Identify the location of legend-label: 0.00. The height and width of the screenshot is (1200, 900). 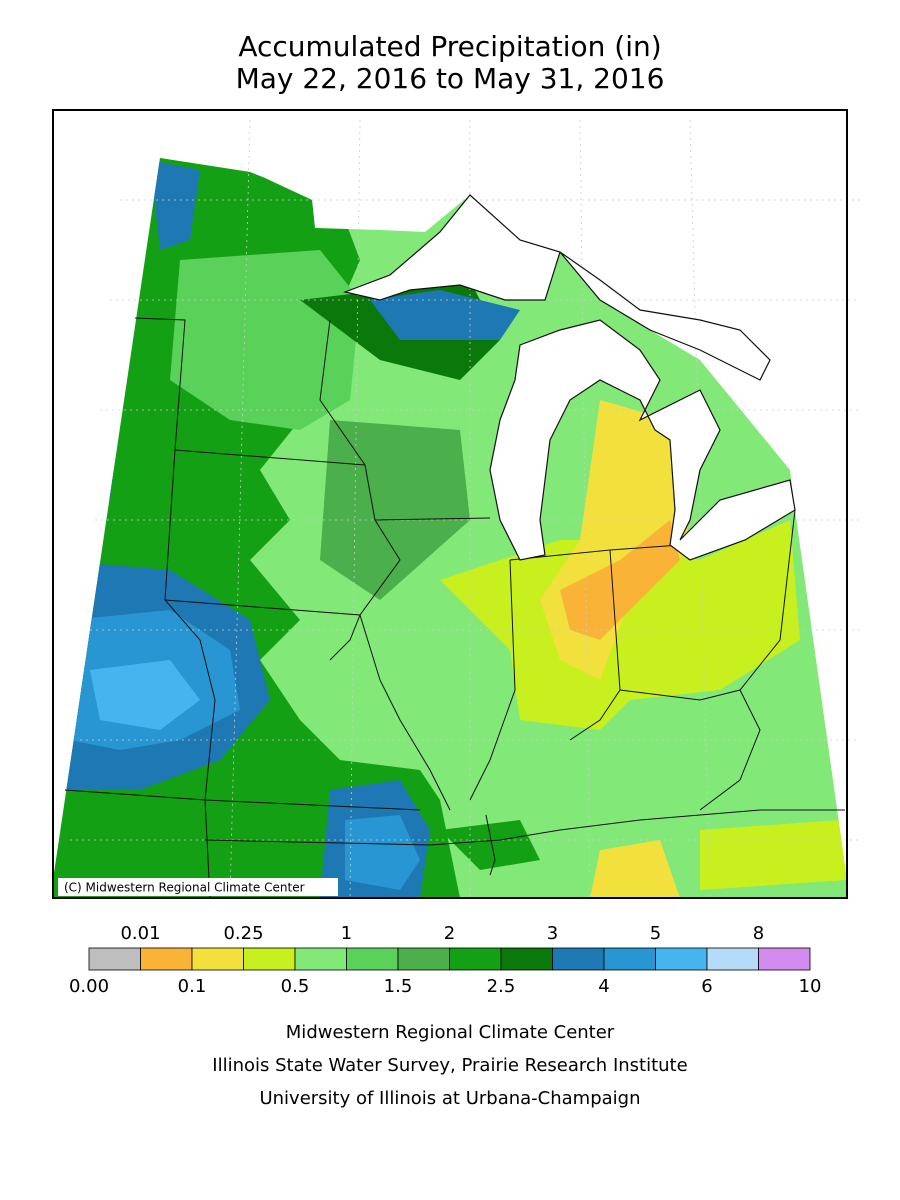
(89, 986).